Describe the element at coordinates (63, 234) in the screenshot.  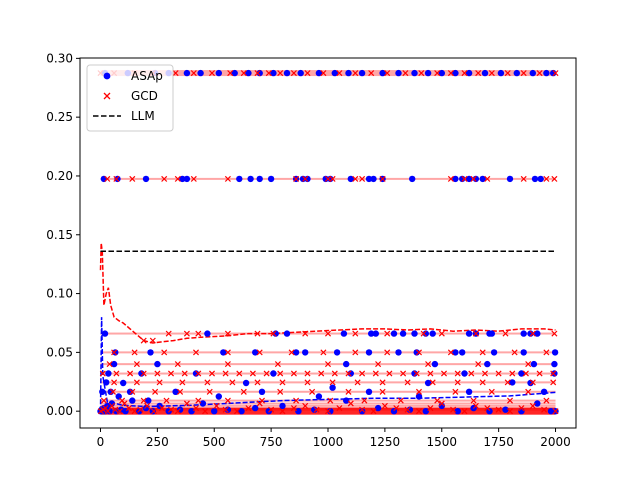
I see `y-axis: 0.00 0.05 0.10 0.15 0.20 0.25 0.30` at that location.